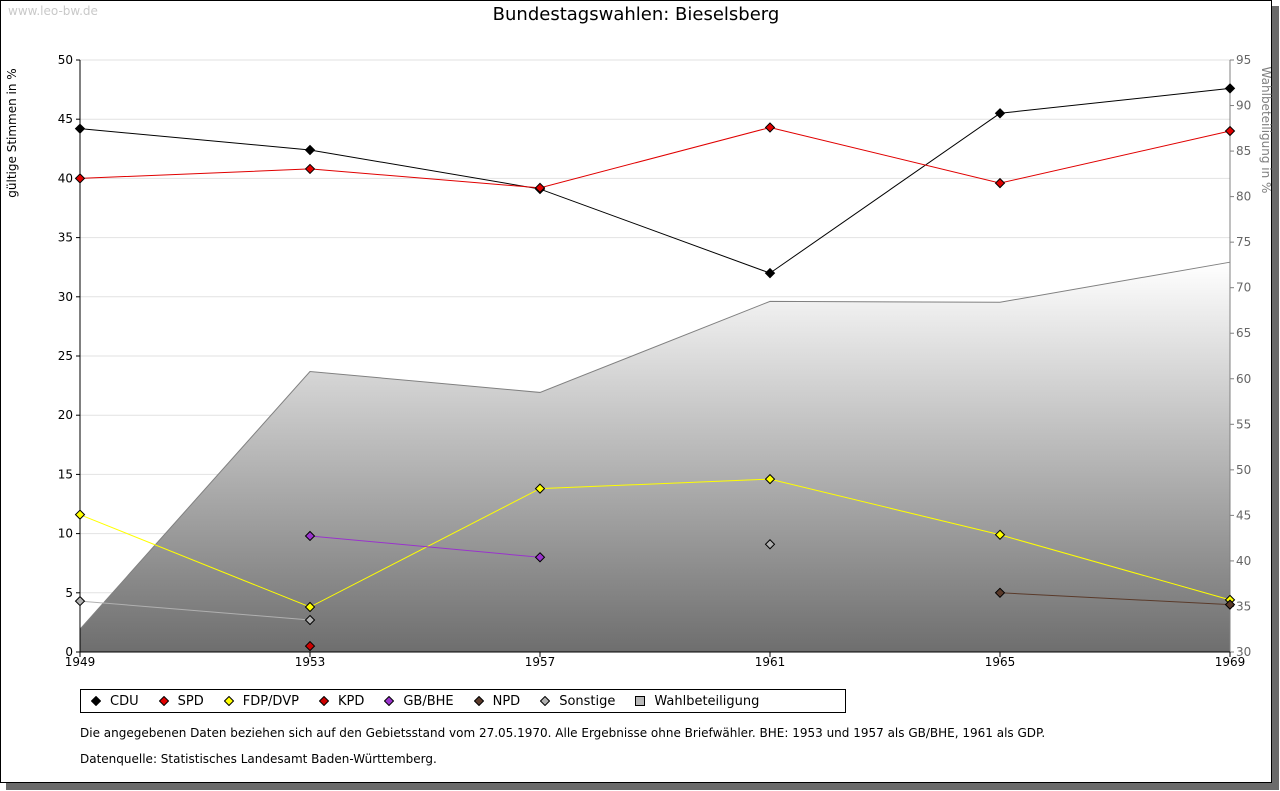 Image resolution: width=1280 pixels, height=791 pixels. I want to click on y-tick-label: 30, so click(65, 297).